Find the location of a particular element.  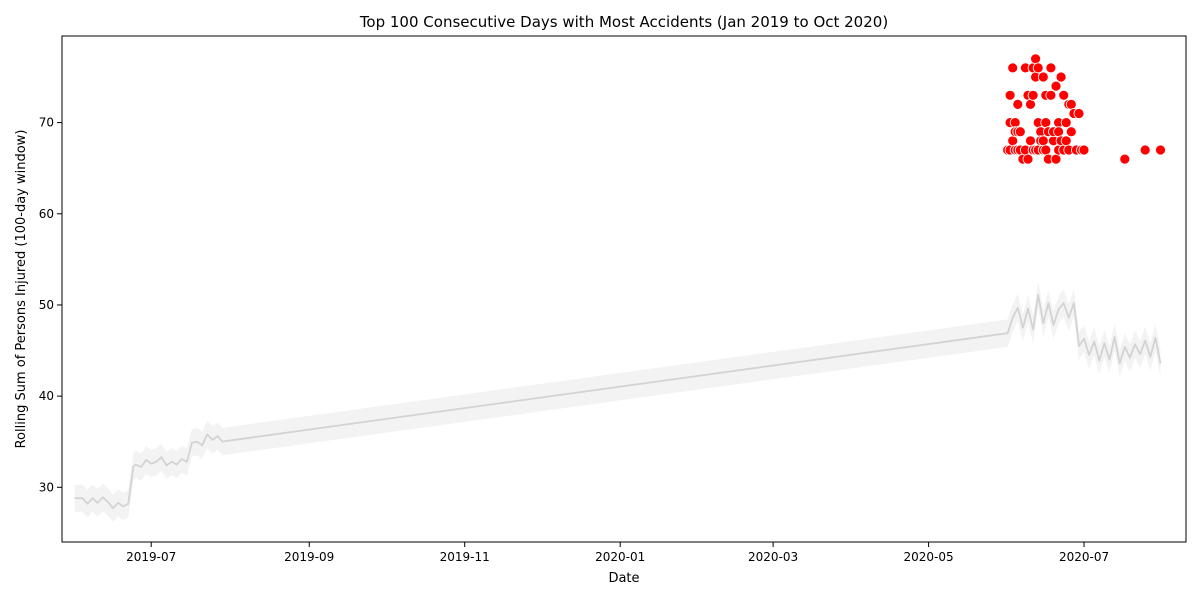

y-tick-label: 40 is located at coordinates (46, 396).